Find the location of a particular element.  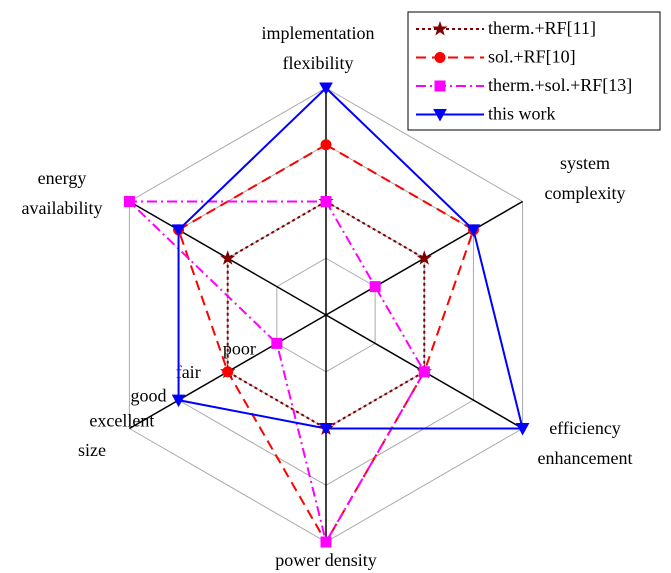

axis-label: efficiency is located at coordinates (585, 428).